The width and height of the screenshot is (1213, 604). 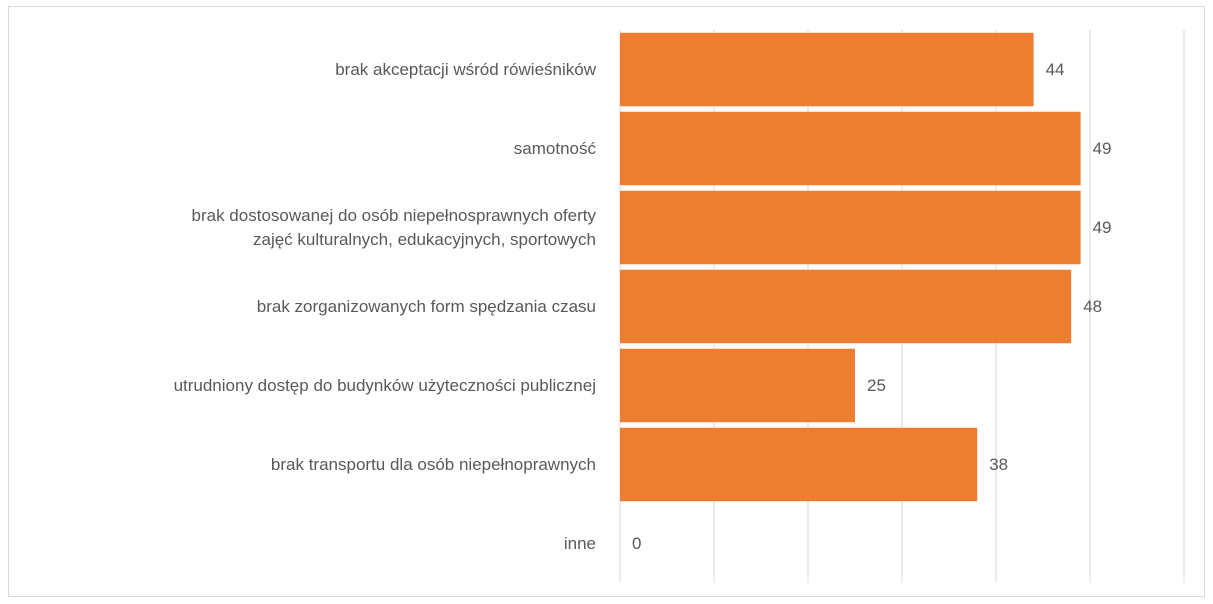 What do you see at coordinates (1092, 306) in the screenshot?
I see `value-label: 48` at bounding box center [1092, 306].